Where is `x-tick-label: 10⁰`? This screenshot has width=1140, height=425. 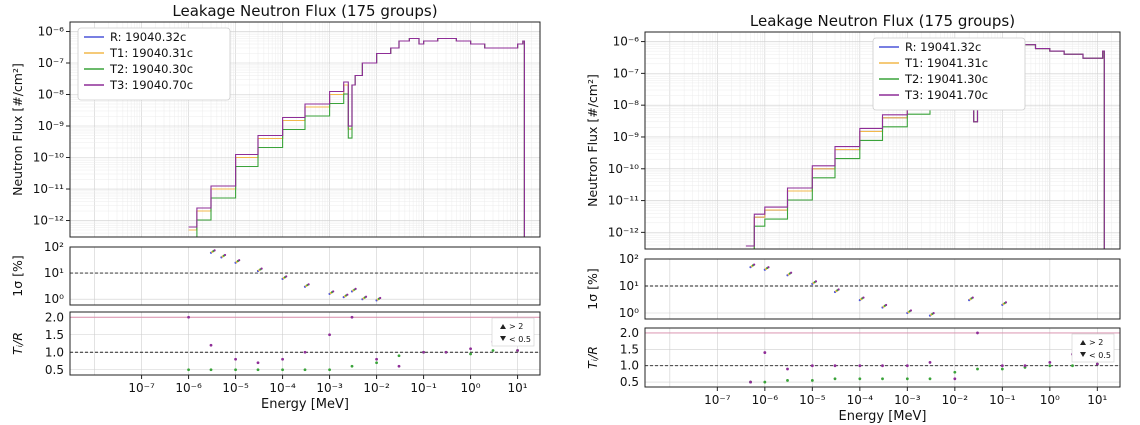 x-tick-label: 10⁰ is located at coordinates (471, 388).